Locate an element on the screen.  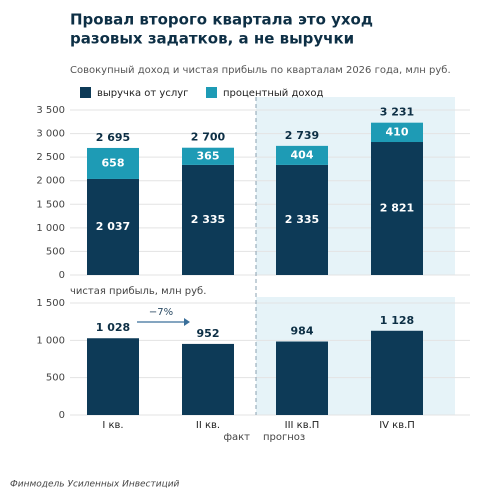
value-label: 658 is located at coordinates (113, 162).